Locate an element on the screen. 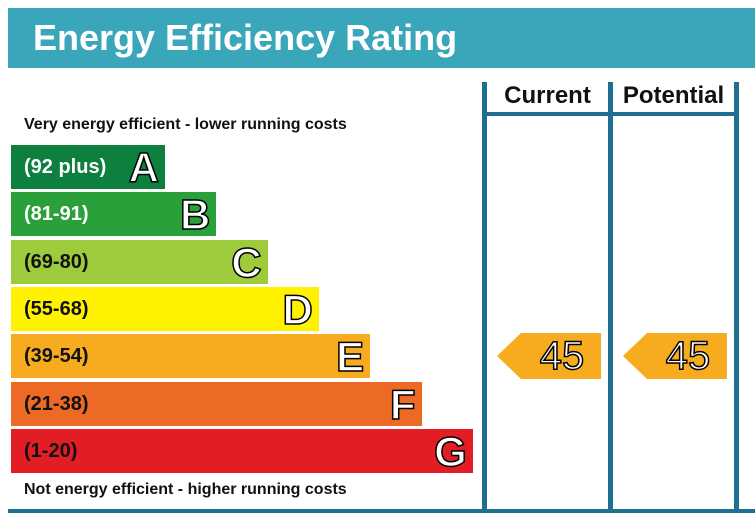 The image size is (755, 529). column-header-potential: Potential is located at coordinates (673, 95).